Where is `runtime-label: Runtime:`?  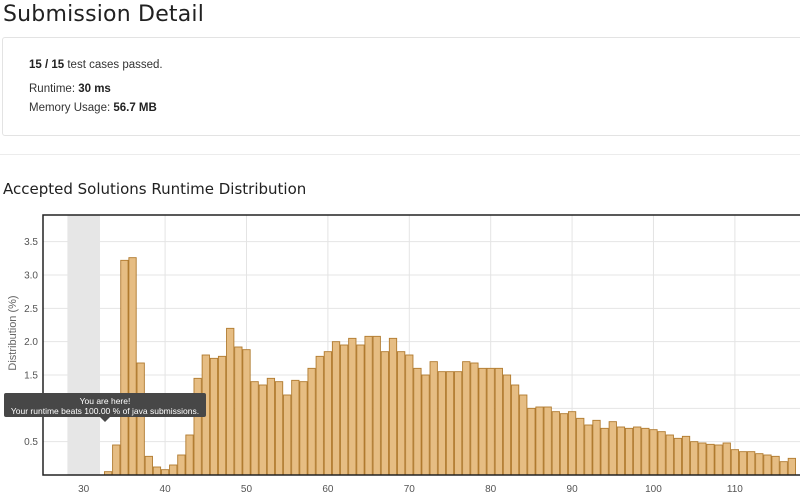
runtime-label: Runtime: is located at coordinates (54, 89).